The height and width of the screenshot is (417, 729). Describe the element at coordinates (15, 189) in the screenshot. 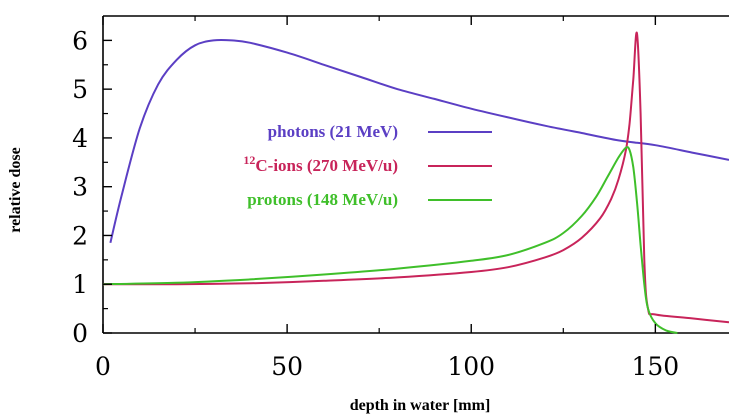

I see `y-axis-title: relative dose` at that location.